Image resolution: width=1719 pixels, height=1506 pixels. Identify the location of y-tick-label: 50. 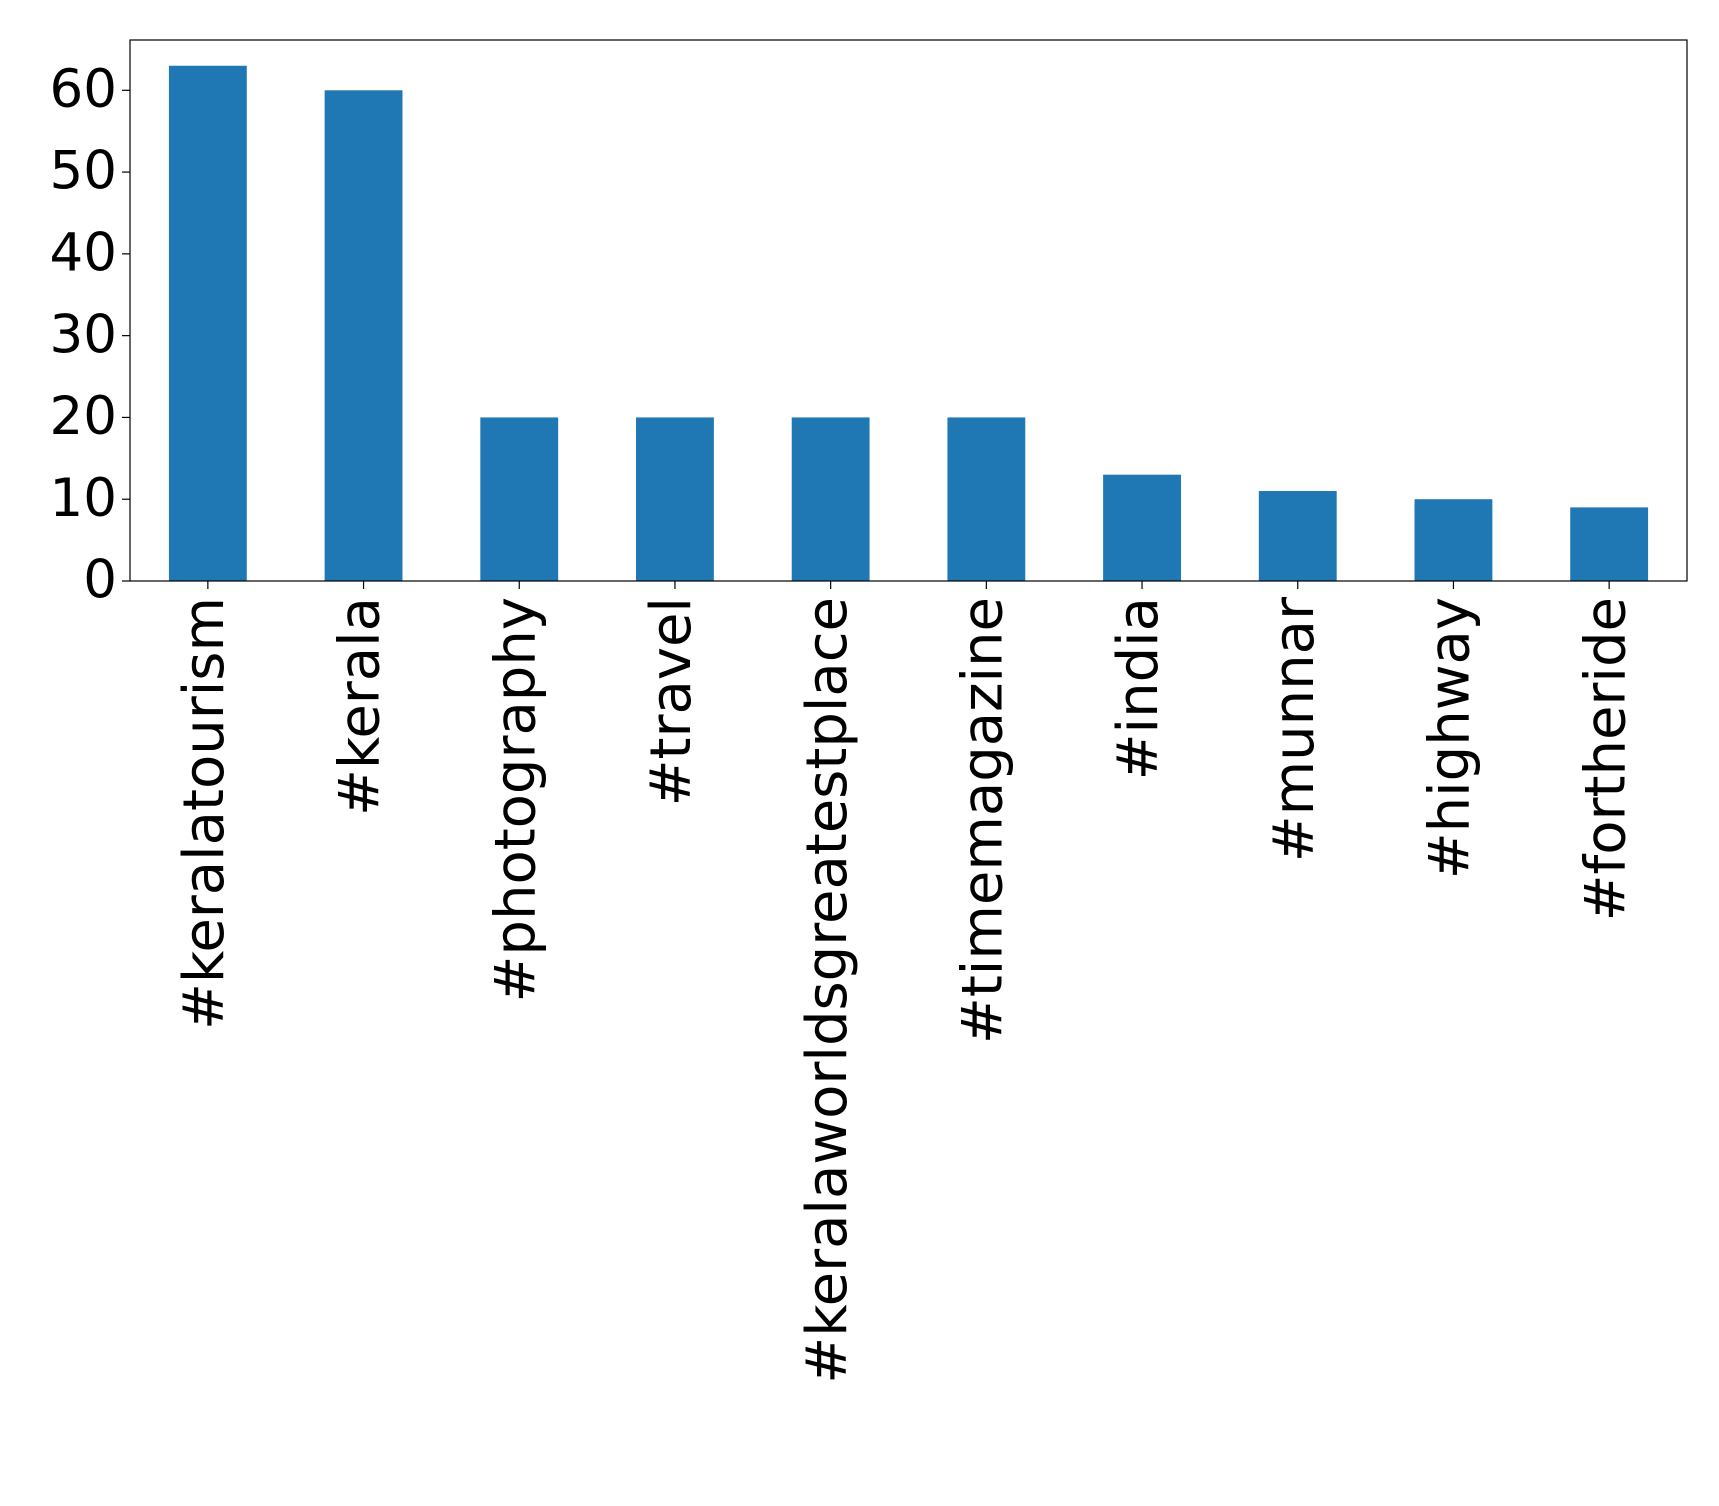
(83, 171).